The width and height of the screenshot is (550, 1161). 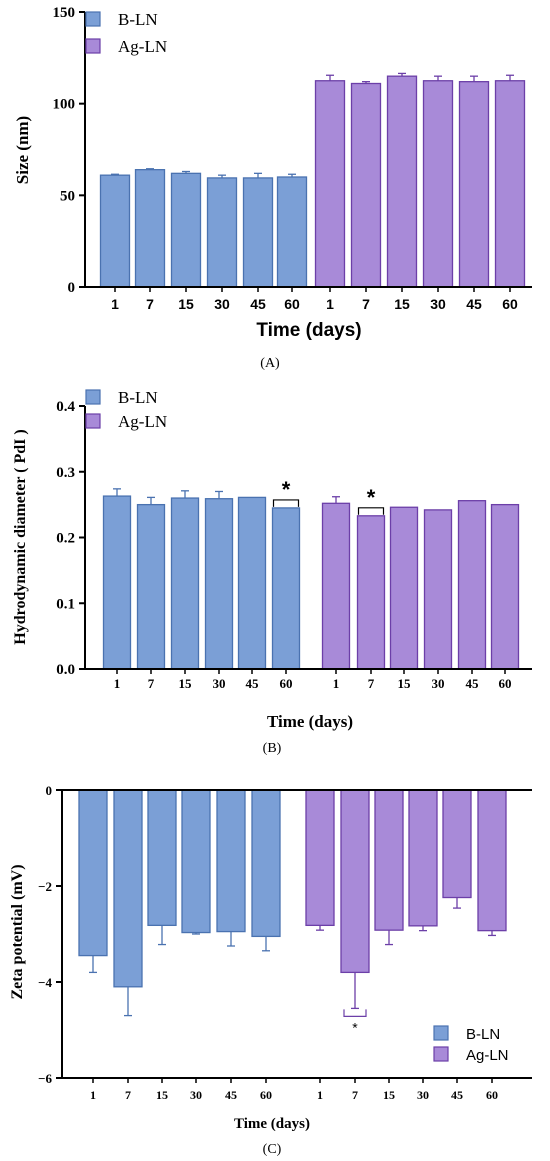 I want to click on legend-swatch-ag-ln-b, so click(x=93, y=421).